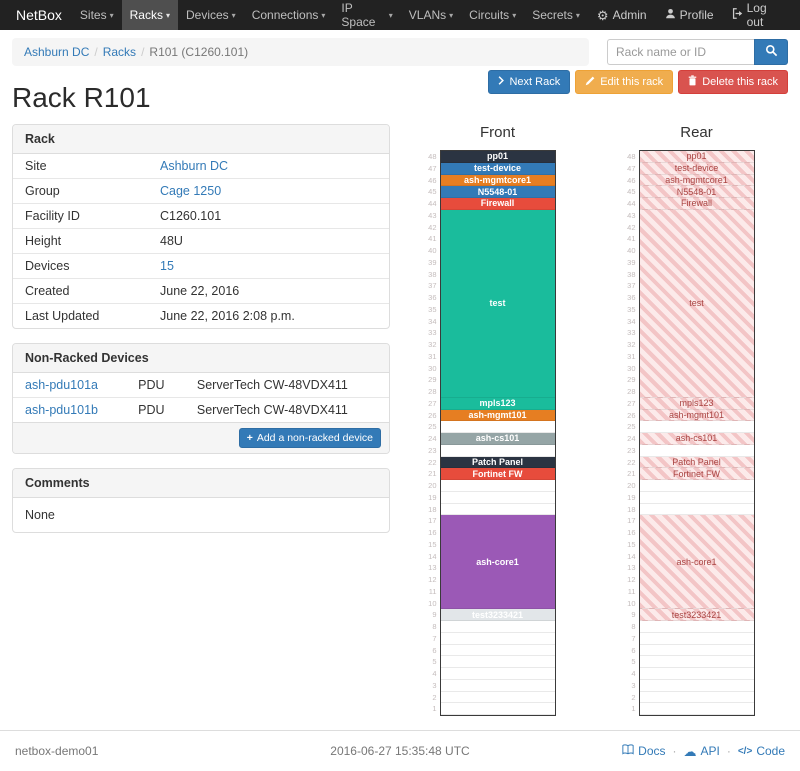 This screenshot has height=771, width=800. Describe the element at coordinates (733, 82) in the screenshot. I see `delete-rack-button: Delete this rack` at that location.